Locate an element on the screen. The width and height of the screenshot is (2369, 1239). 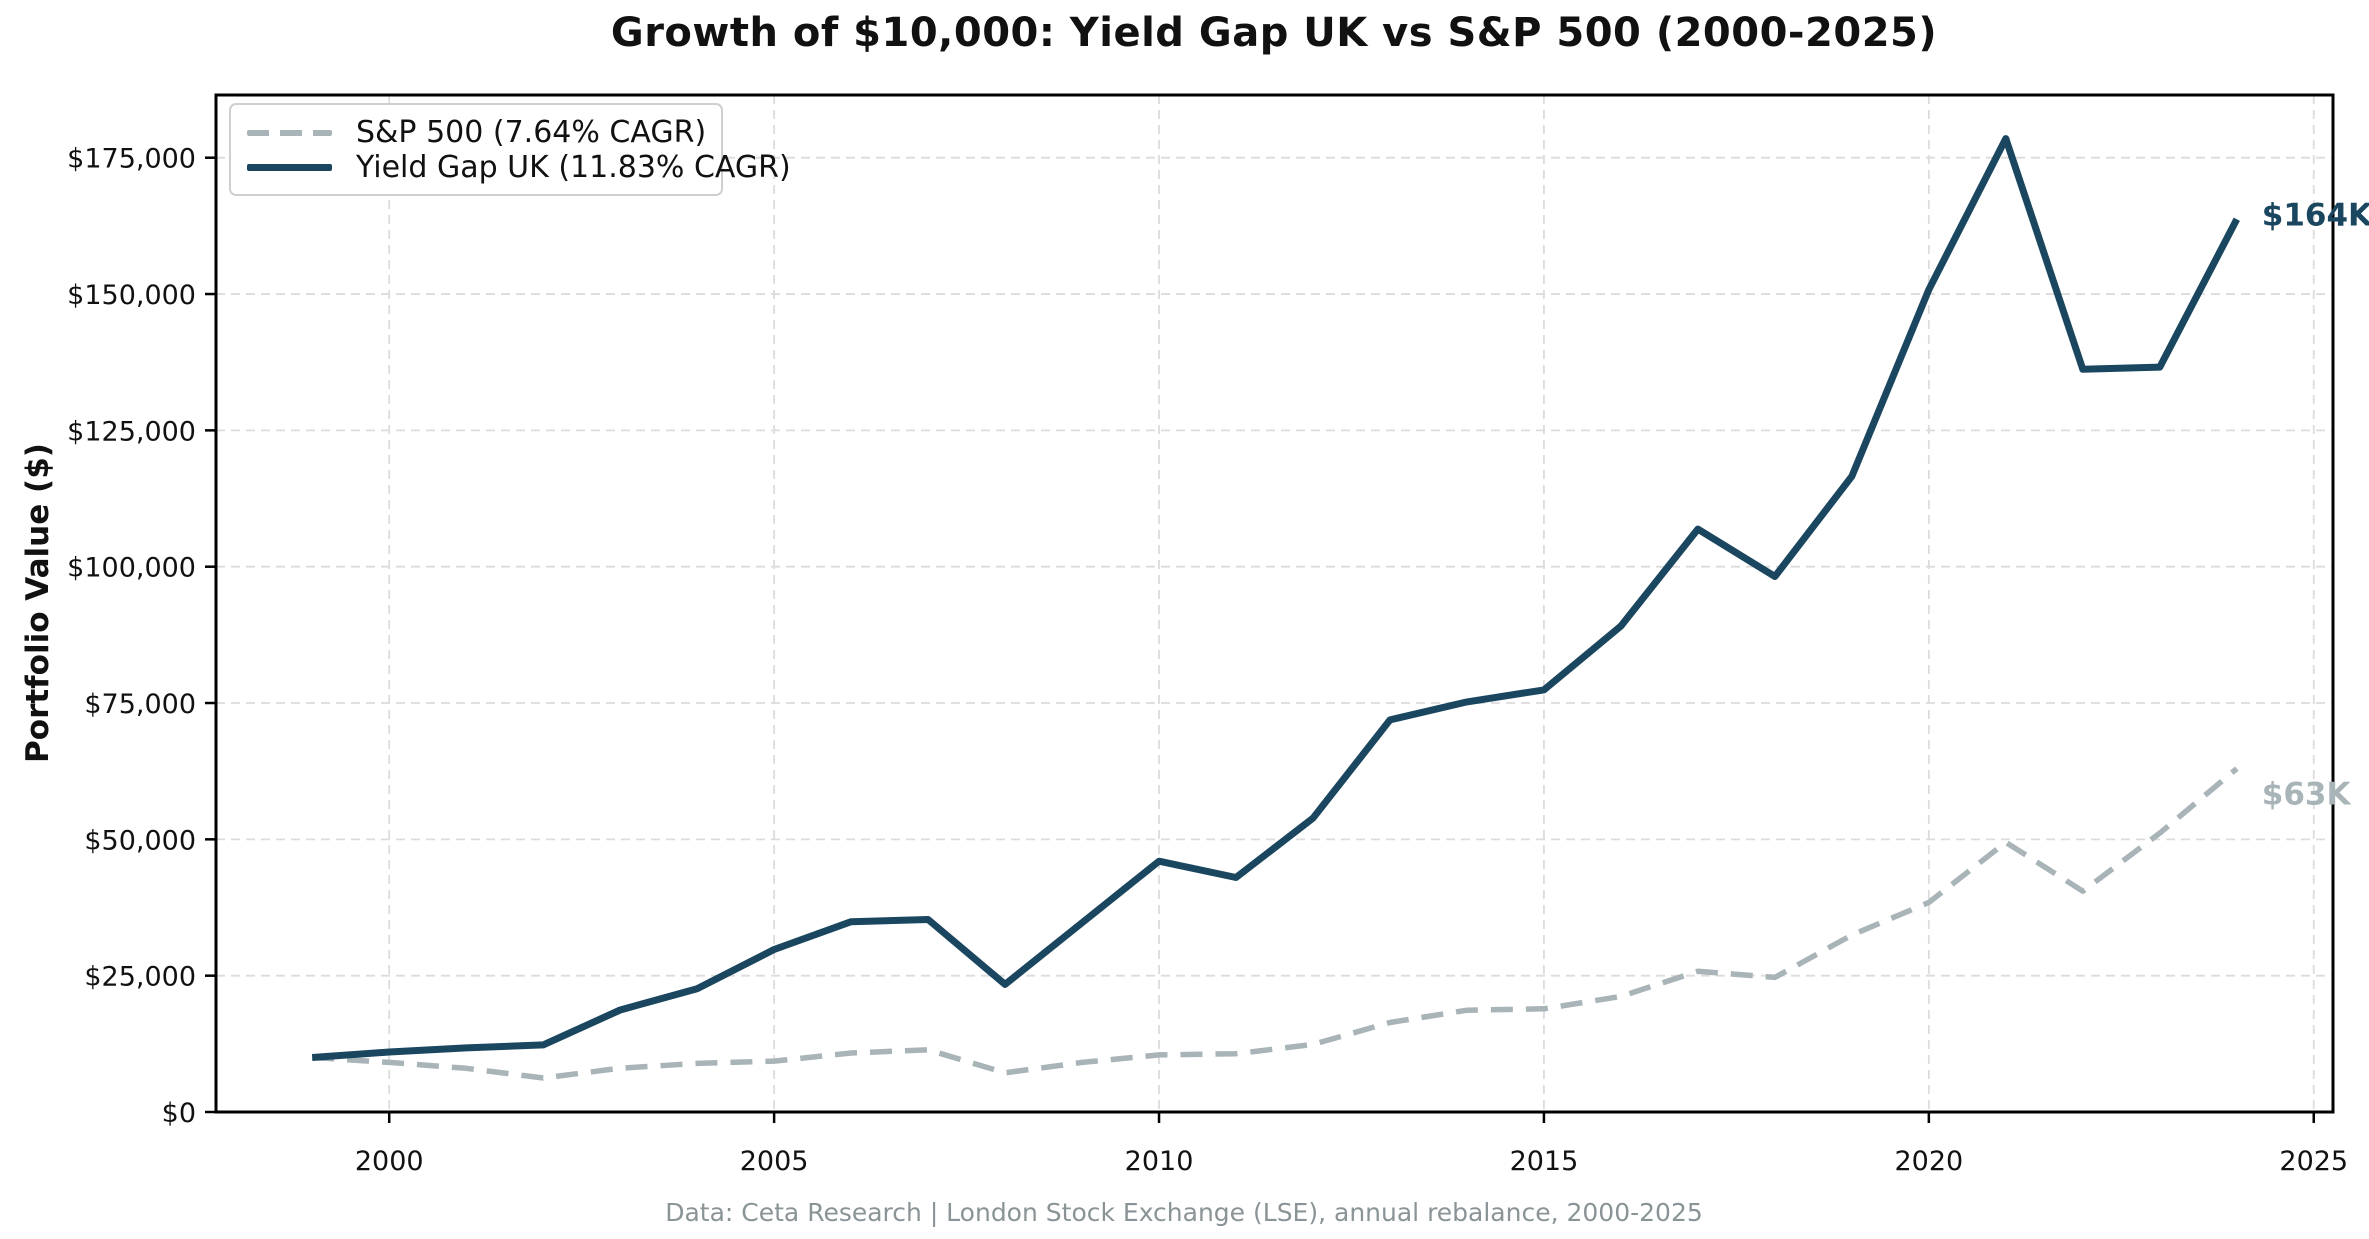
yield-gap-uk-end-value-label: $164K is located at coordinates (2315, 215).